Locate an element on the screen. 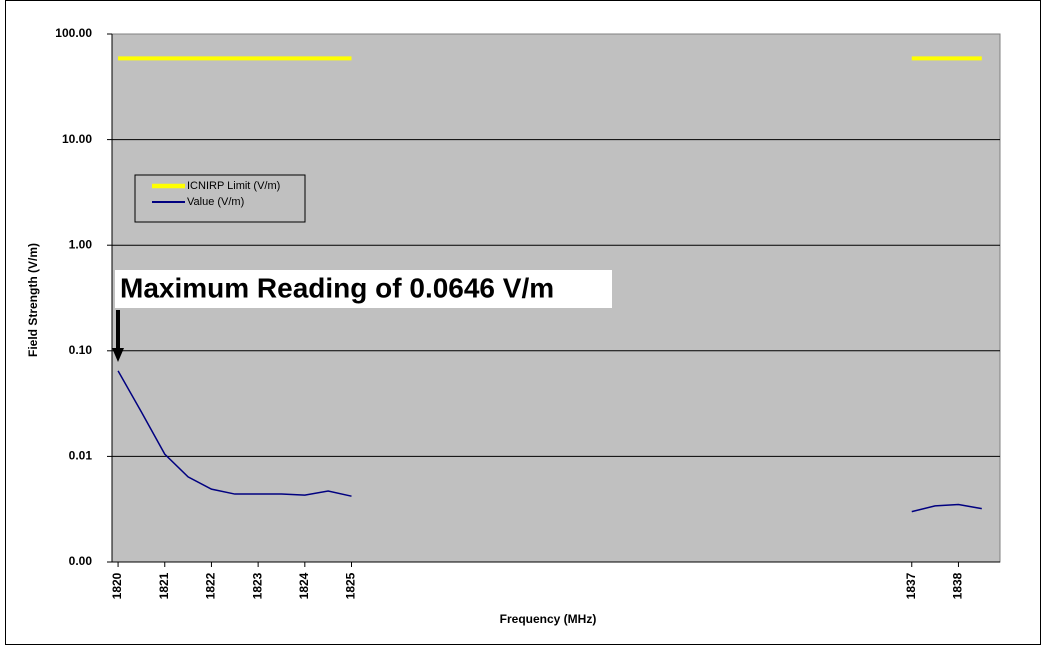 The image size is (1042, 645). annotation: Maximum Reading of 0.0646 V/m is located at coordinates (337, 287).